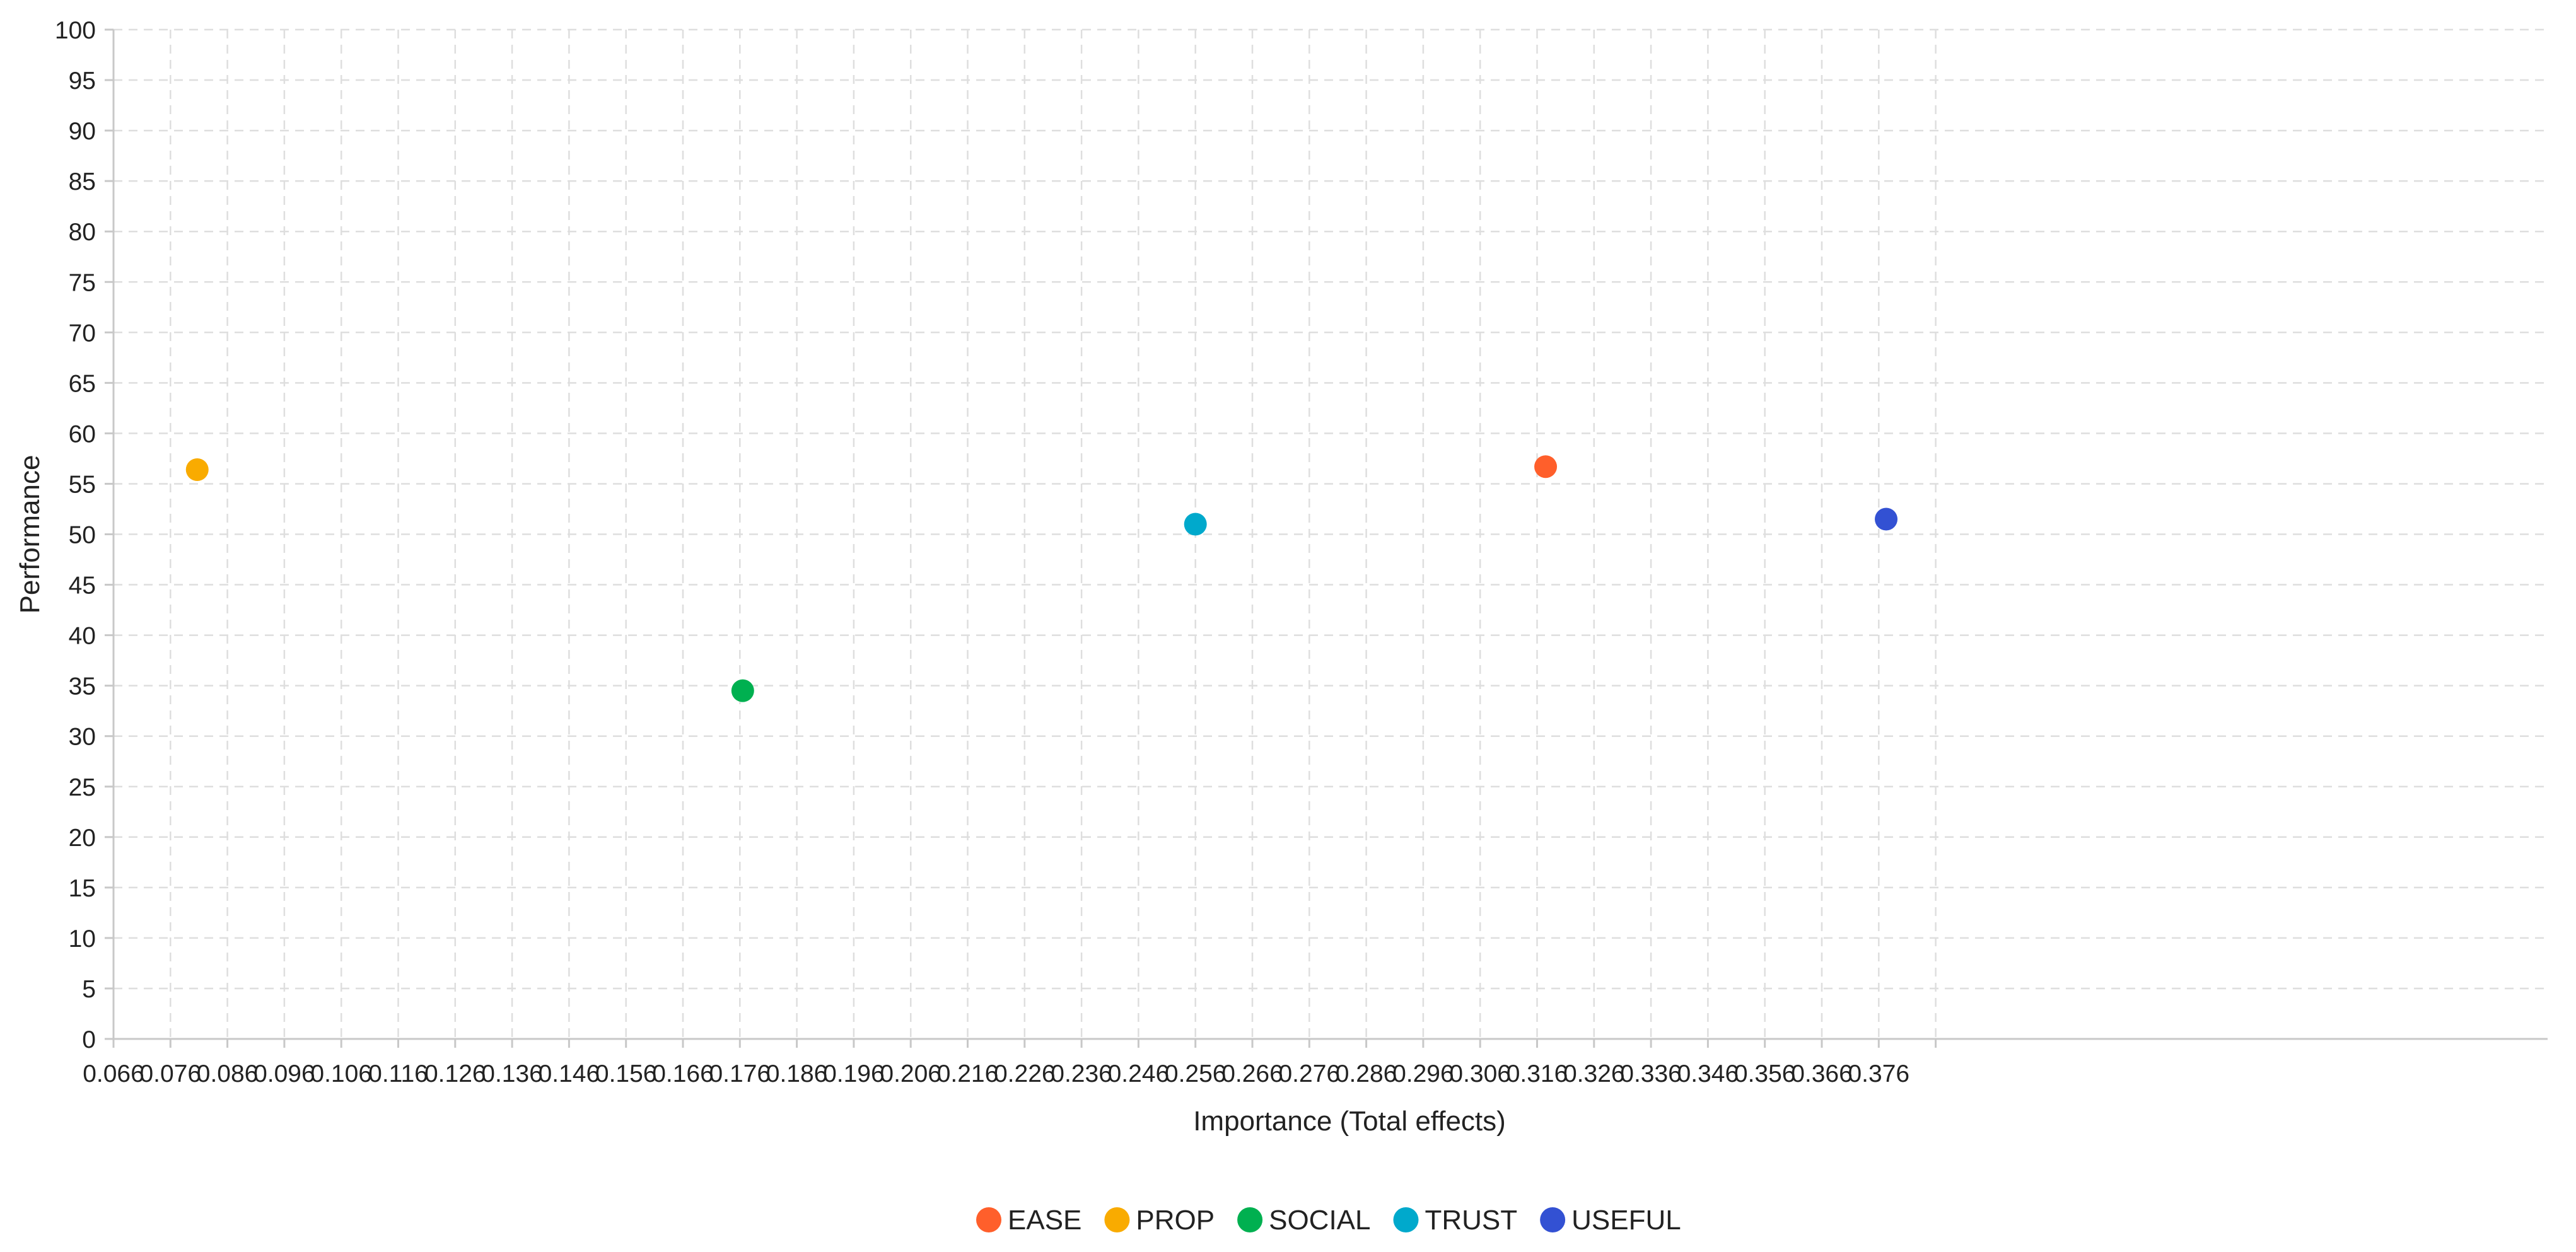 The image size is (2576, 1252). Describe the element at coordinates (83, 737) in the screenshot. I see `y-tick-label: 30` at that location.